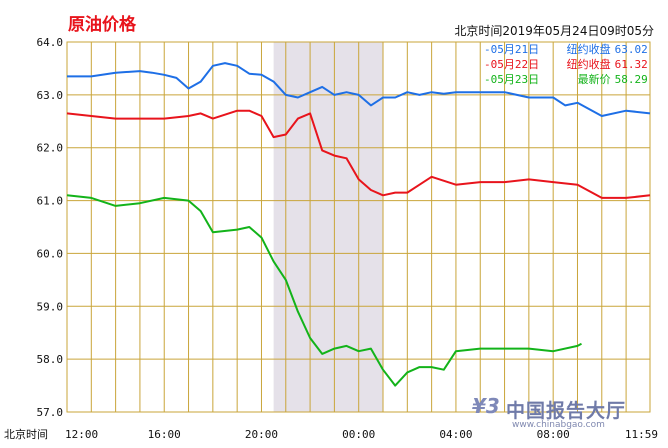 The width and height of the screenshot is (668, 448). Describe the element at coordinates (102, 25) in the screenshot. I see `chart-title: 原油价格` at that location.